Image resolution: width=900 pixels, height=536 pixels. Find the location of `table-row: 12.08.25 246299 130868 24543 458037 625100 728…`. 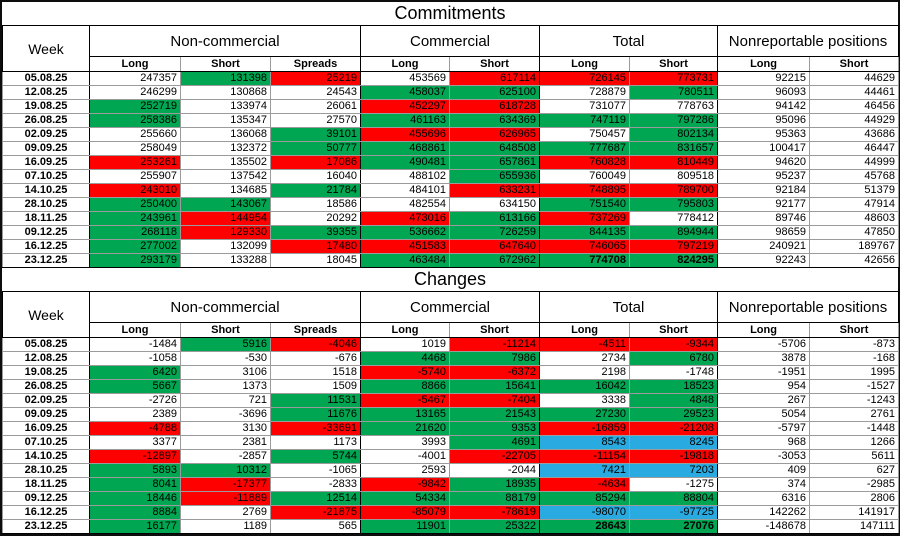

table-row: 12.08.25 246299 130868 24543 458037 625100 728… is located at coordinates (451, 92).